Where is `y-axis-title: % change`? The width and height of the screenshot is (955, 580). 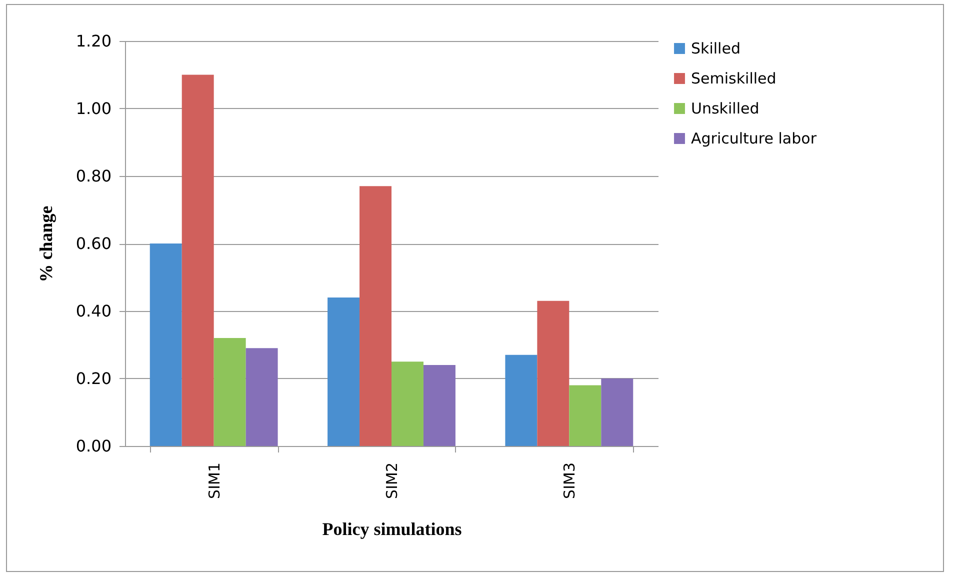
y-axis-title: % change is located at coordinates (46, 244).